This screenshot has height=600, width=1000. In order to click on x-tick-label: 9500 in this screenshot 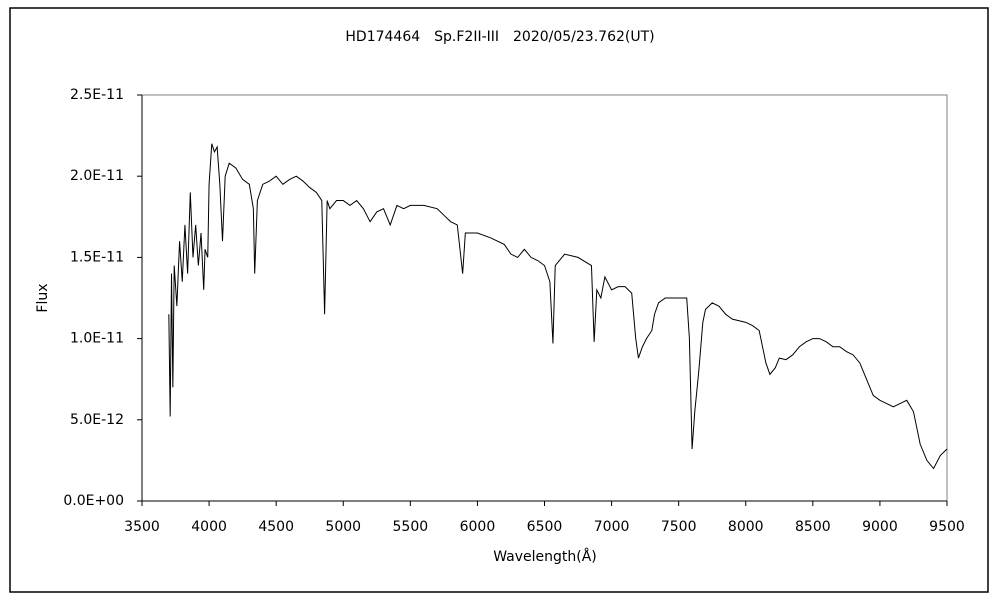, I will do `click(947, 527)`.